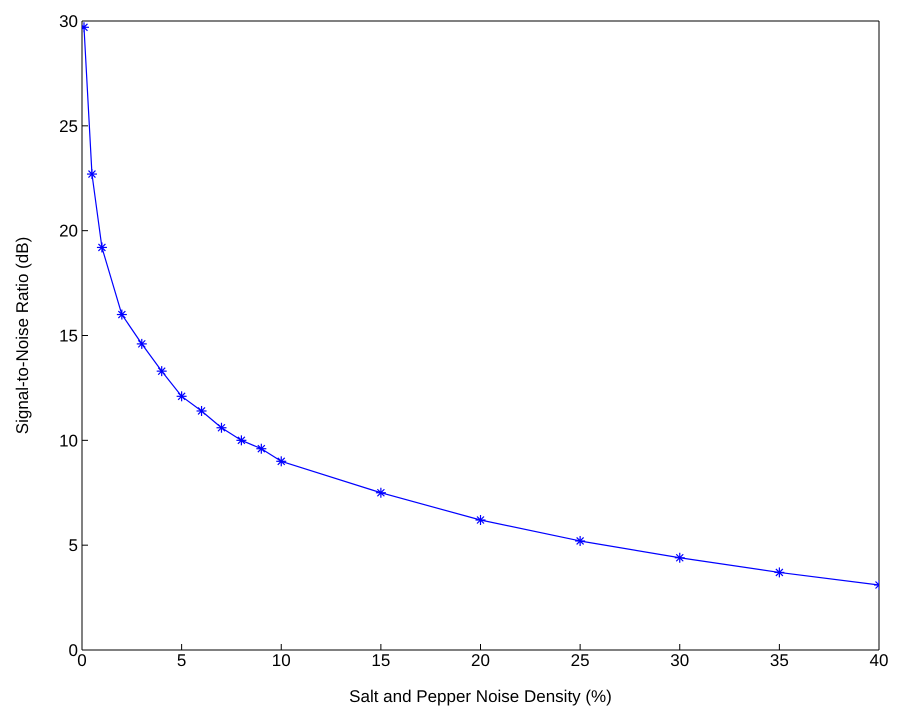 The image size is (904, 722). I want to click on y-tick-label: 5, so click(73, 546).